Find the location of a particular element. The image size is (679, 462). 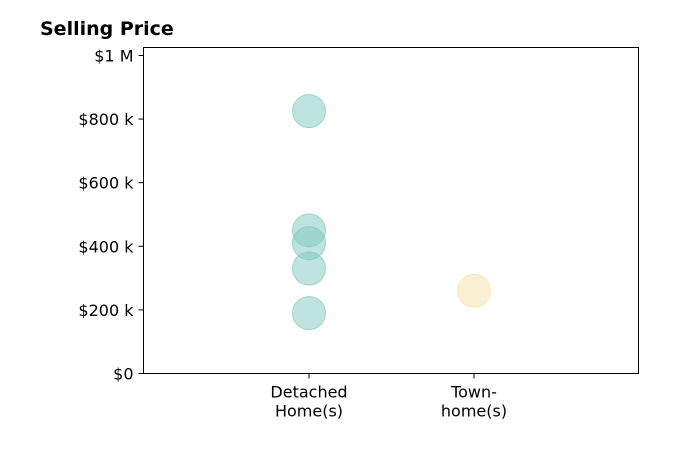

y-tick-label: $600 k is located at coordinates (106, 183).